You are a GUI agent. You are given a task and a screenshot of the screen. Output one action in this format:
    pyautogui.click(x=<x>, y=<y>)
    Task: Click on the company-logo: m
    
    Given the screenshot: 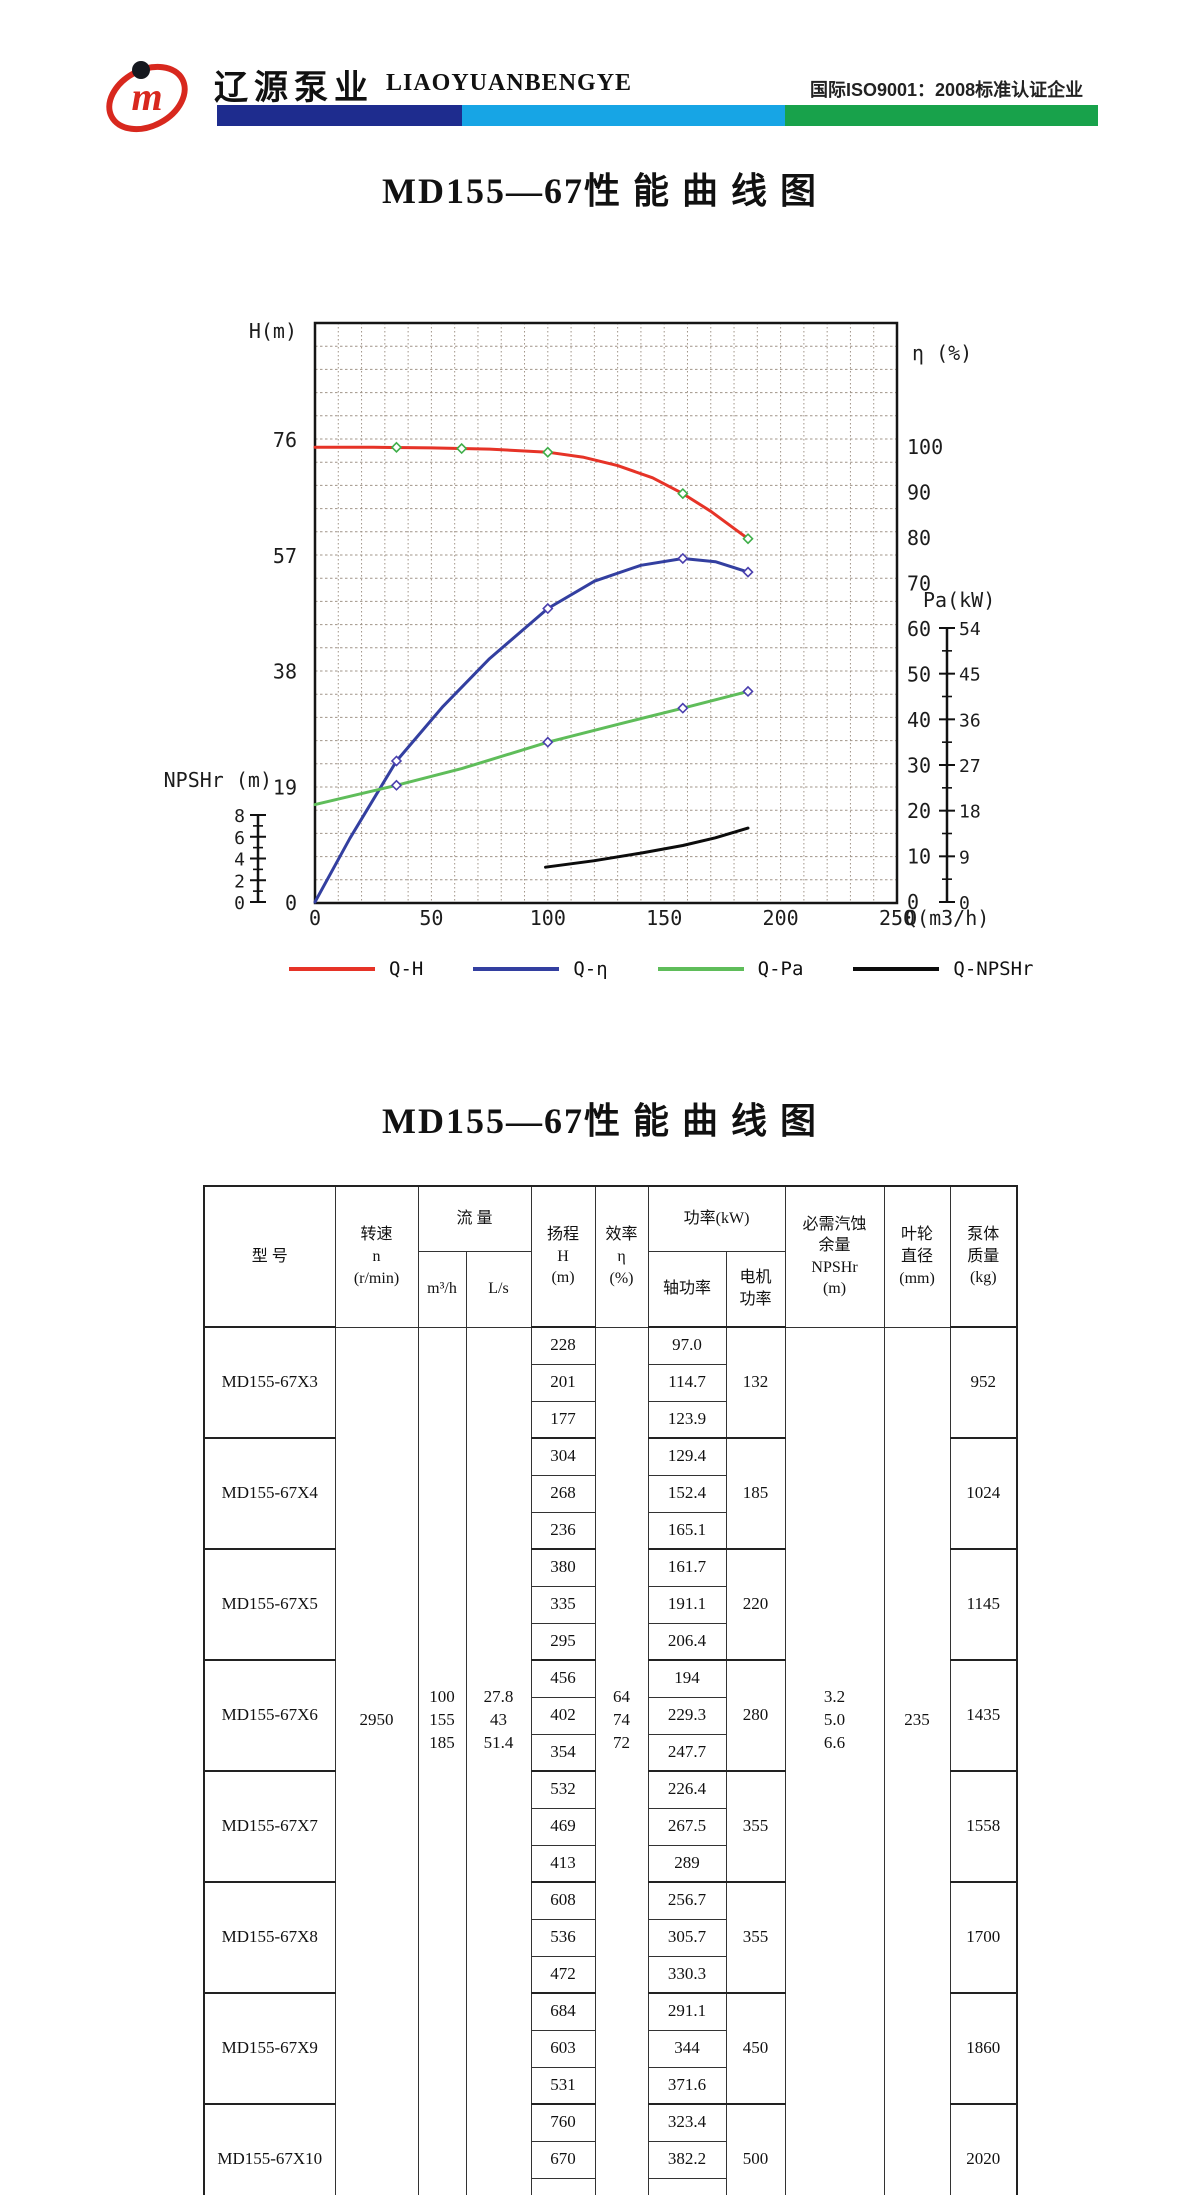 What is the action you would take?
    pyautogui.click(x=147, y=95)
    